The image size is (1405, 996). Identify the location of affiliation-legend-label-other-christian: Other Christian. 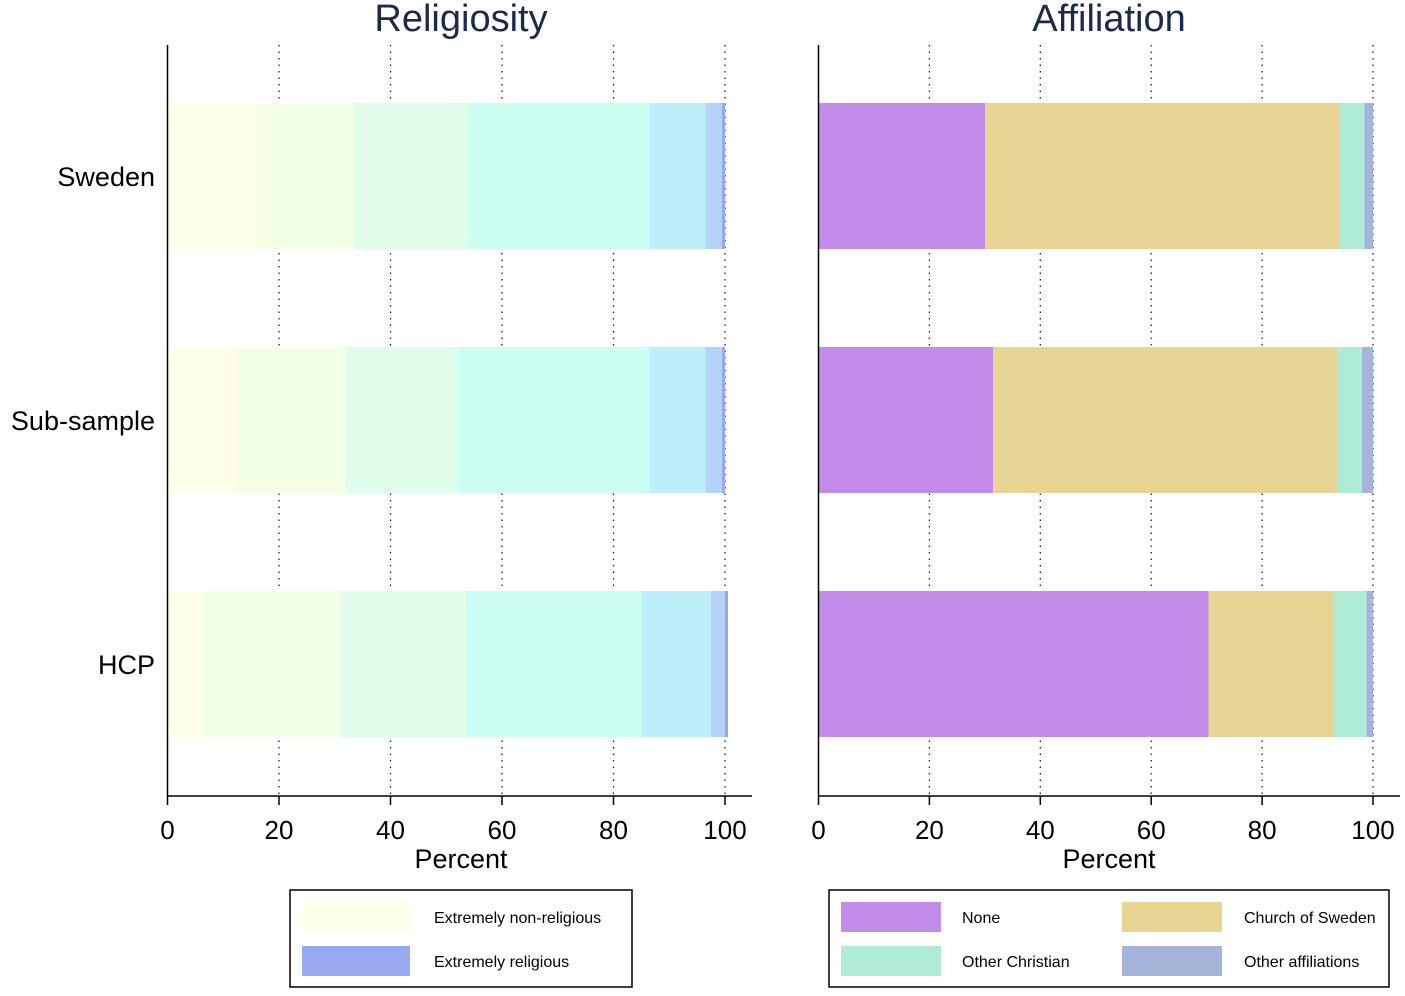
(1016, 962).